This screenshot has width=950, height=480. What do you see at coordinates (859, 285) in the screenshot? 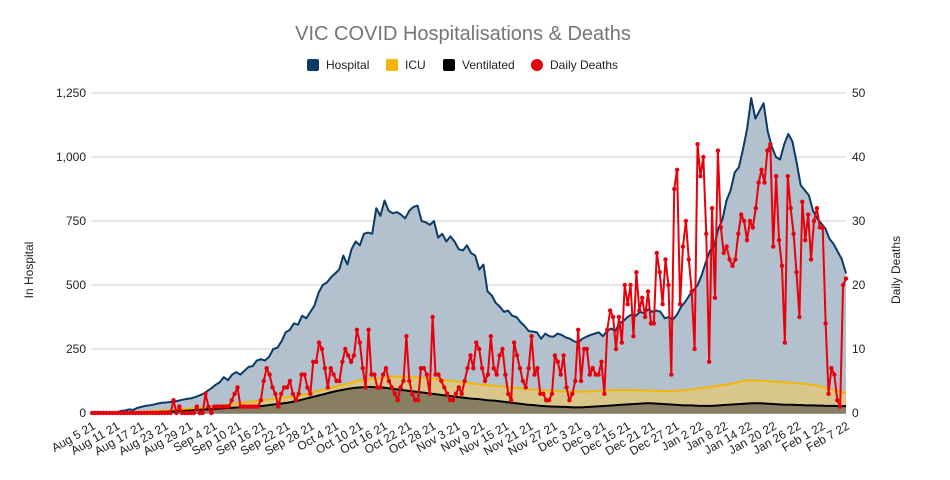
I see `y2-tick-label: 20` at bounding box center [859, 285].